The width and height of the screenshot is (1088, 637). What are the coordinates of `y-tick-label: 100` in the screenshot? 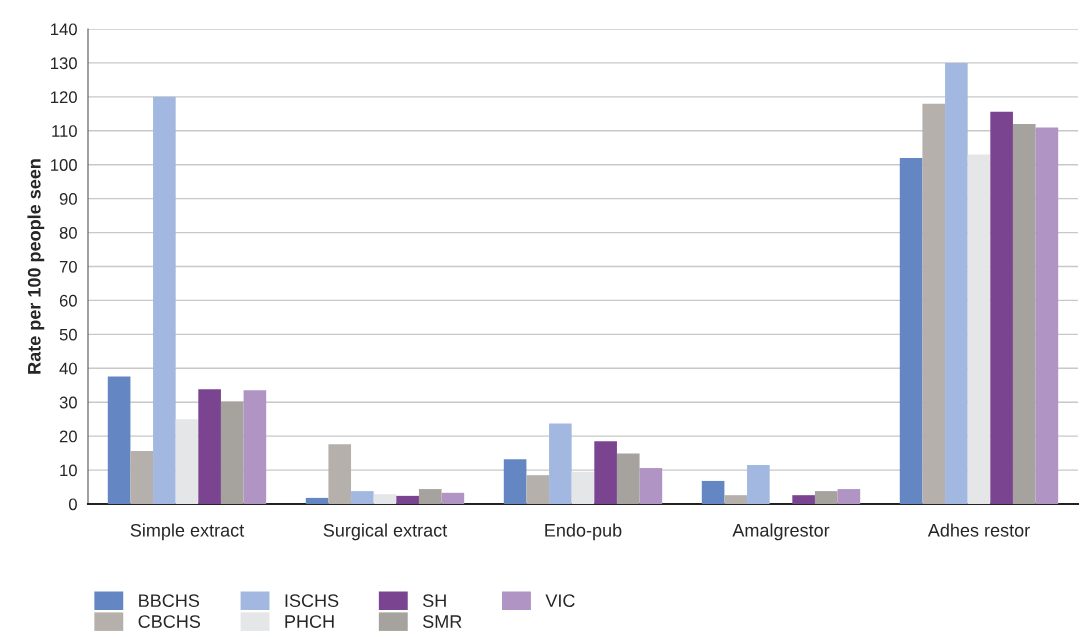 It's located at (64, 165).